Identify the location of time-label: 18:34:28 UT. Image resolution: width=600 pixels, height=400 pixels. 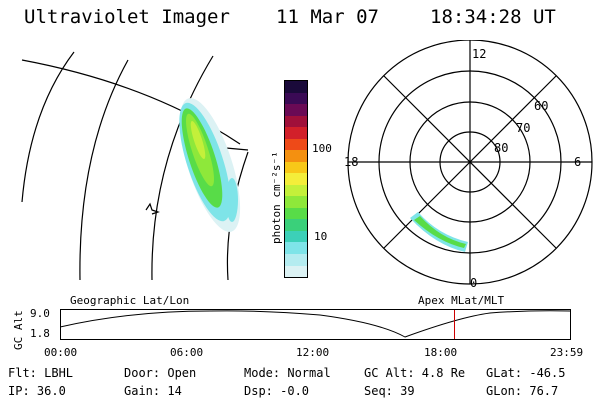
(493, 17).